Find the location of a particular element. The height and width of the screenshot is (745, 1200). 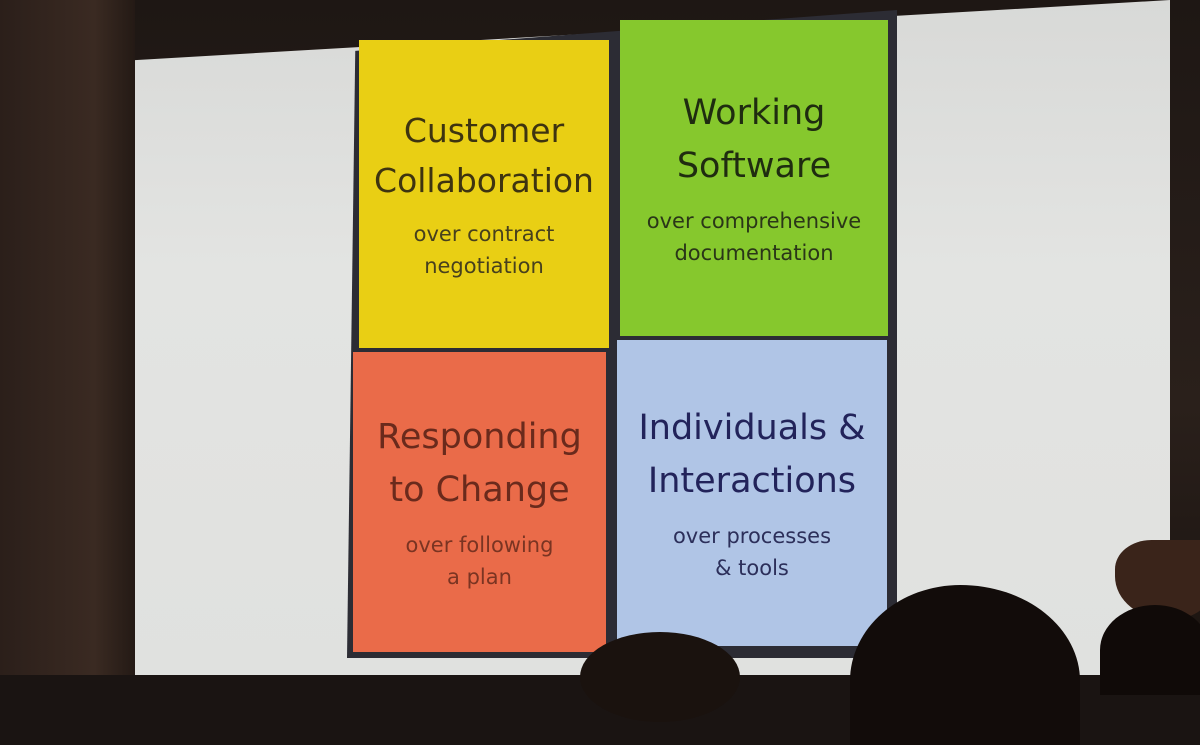

quadrant-title: Responding to Change is located at coordinates (479, 463).